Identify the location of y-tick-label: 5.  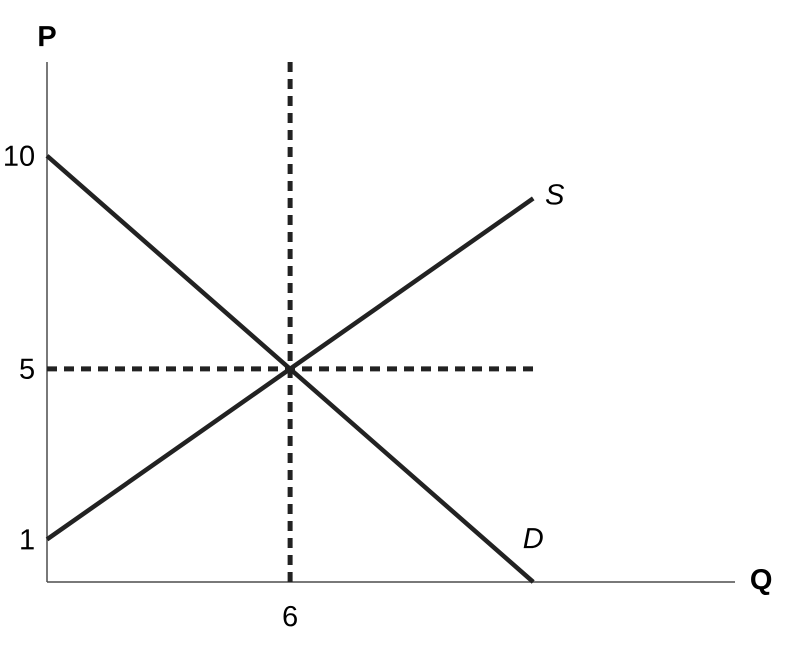
(27, 368).